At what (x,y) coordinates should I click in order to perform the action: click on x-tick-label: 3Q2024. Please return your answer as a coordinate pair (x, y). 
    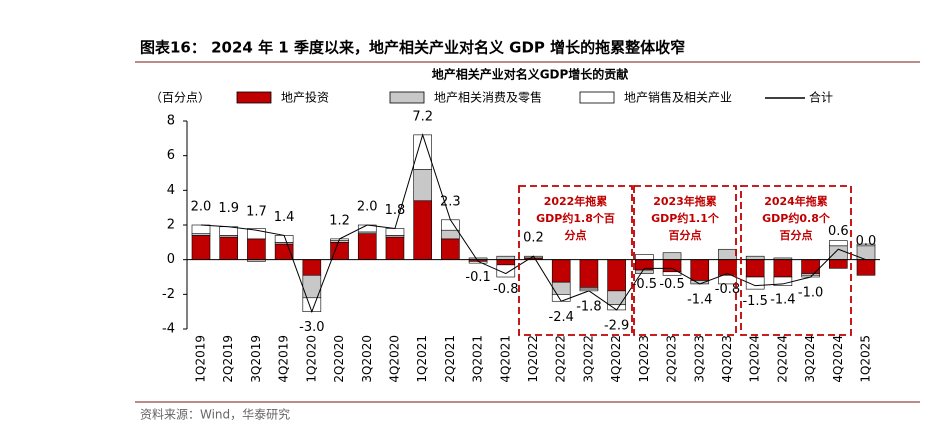
    Looking at the image, I should click on (810, 359).